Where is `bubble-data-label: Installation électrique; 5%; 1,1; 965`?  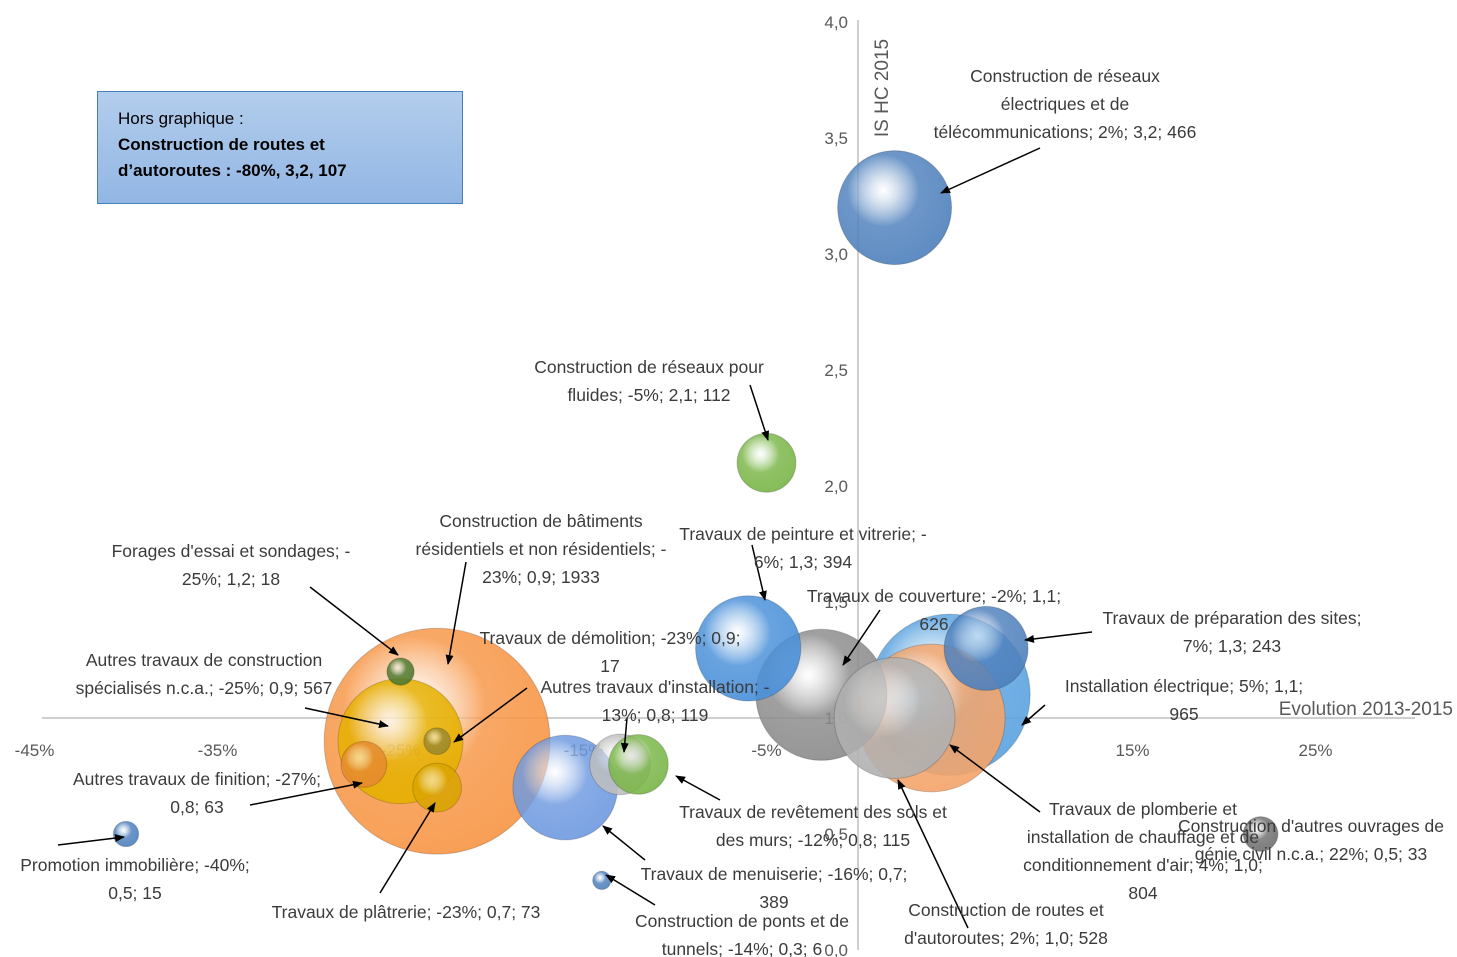 bubble-data-label: Installation électrique; 5%; 1,1; 965 is located at coordinates (1184, 700).